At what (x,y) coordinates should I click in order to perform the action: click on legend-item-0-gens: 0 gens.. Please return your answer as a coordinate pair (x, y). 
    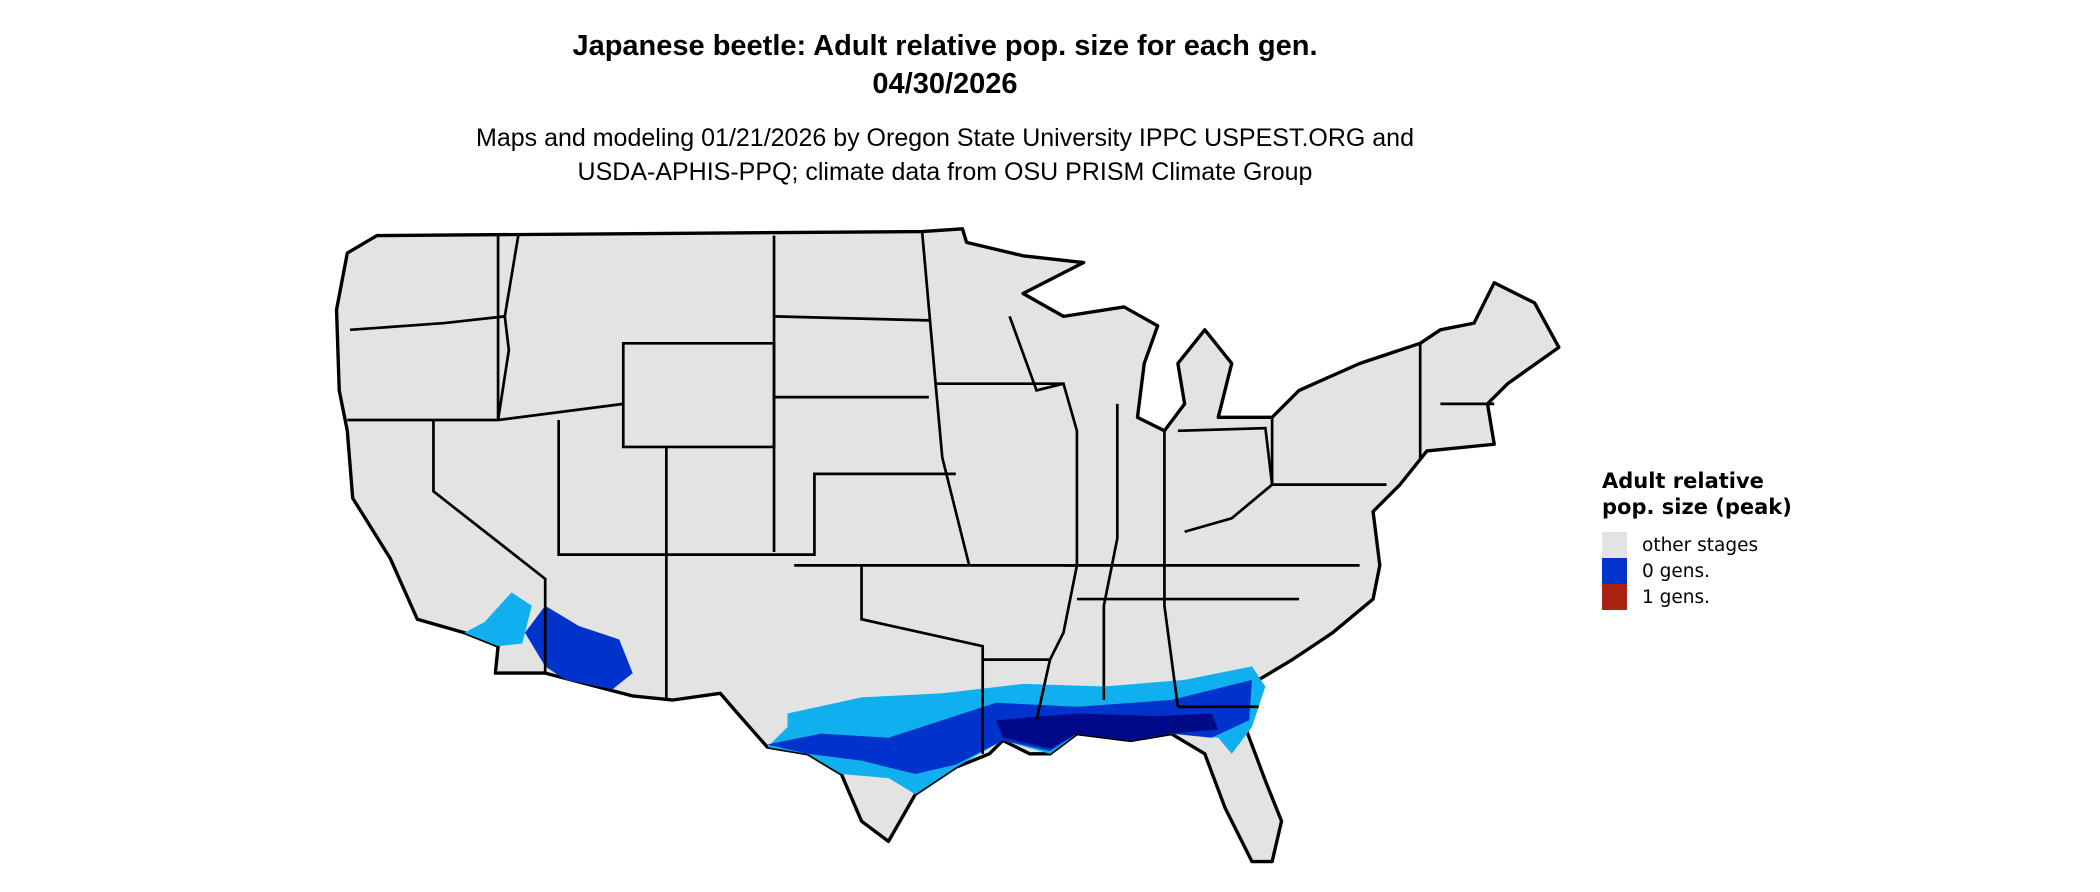
    Looking at the image, I should click on (1712, 571).